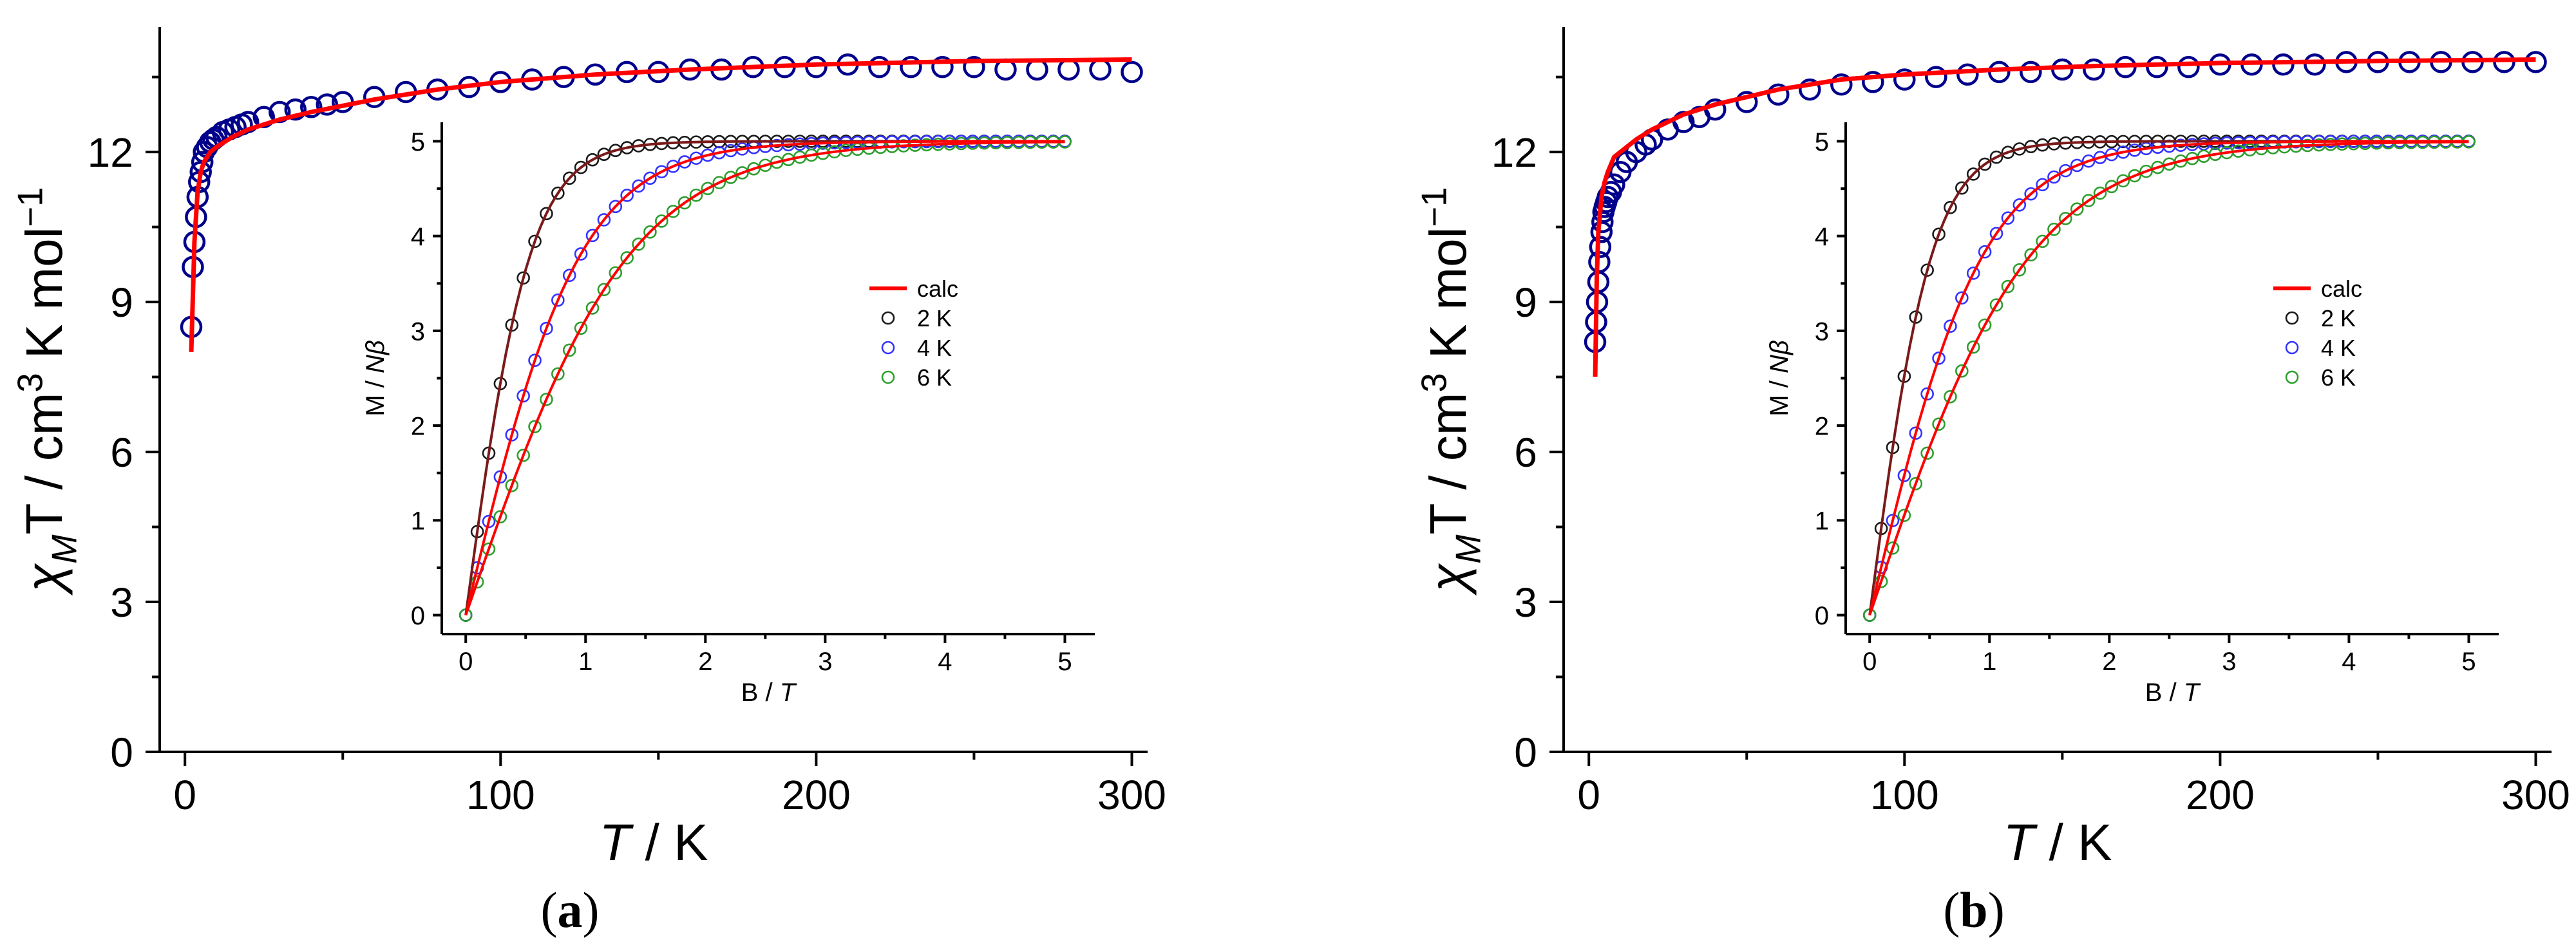 This screenshot has height=945, width=2576. Describe the element at coordinates (816, 795) in the screenshot. I see `a-main-x-tick-label: 200` at that location.